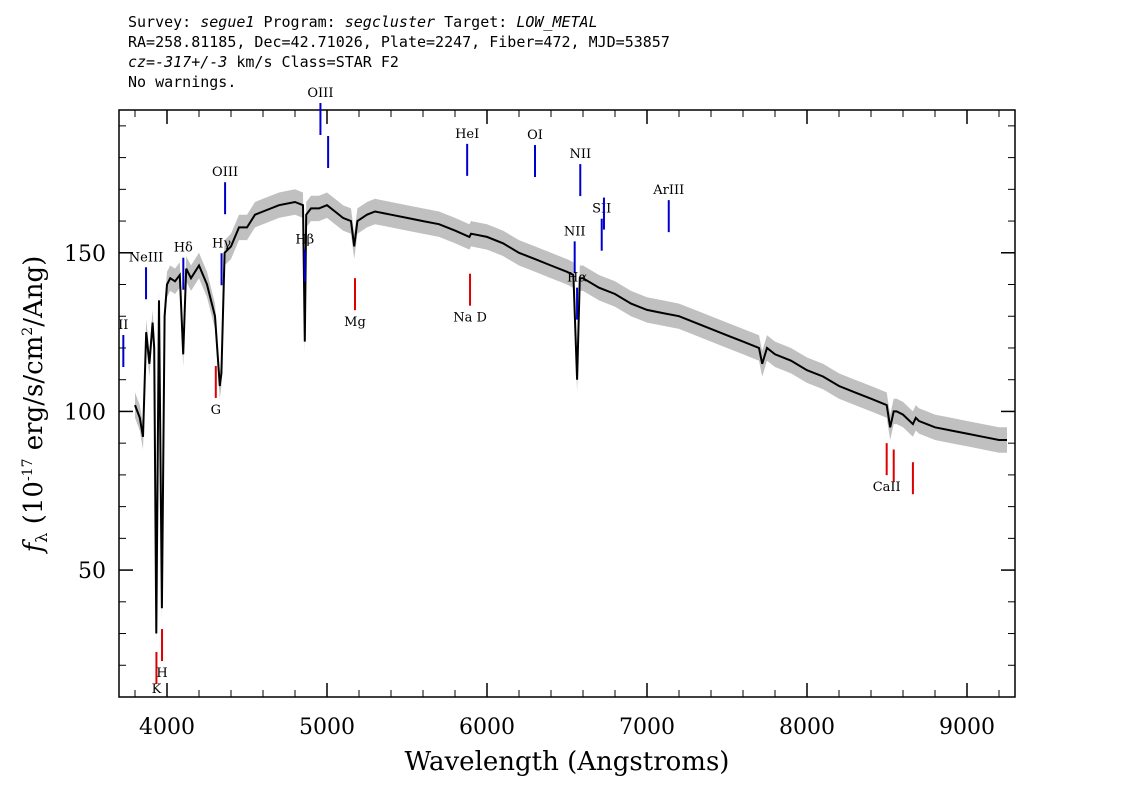  Describe the element at coordinates (146, 257) in the screenshot. I see `emission-line-label: NeIII` at that location.